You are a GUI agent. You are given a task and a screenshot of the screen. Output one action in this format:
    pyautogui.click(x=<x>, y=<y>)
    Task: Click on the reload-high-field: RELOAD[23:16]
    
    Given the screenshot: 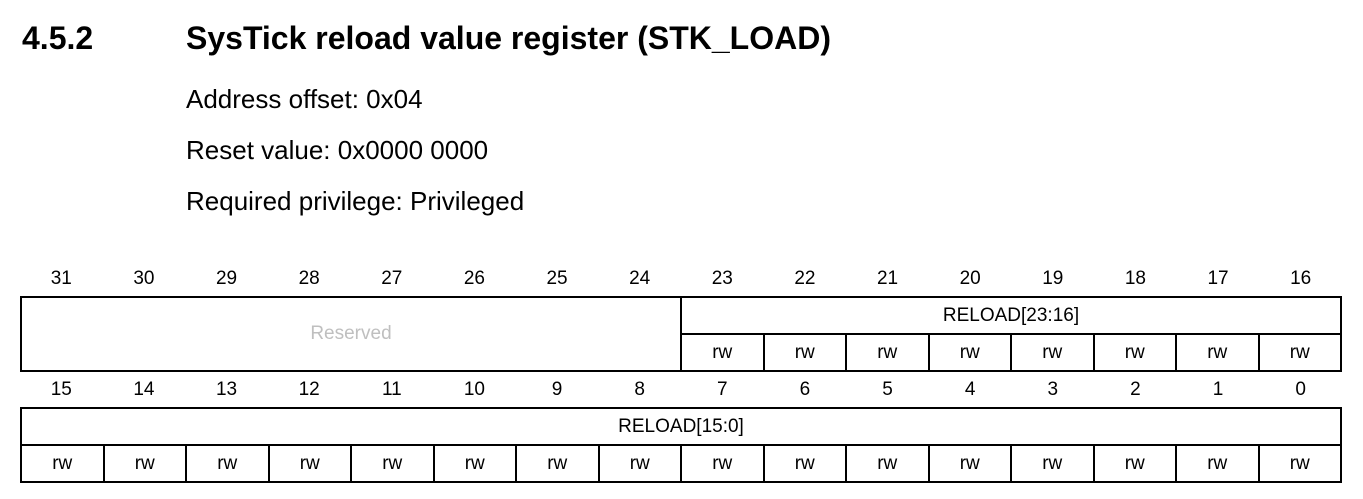 What is the action you would take?
    pyautogui.click(x=1011, y=315)
    